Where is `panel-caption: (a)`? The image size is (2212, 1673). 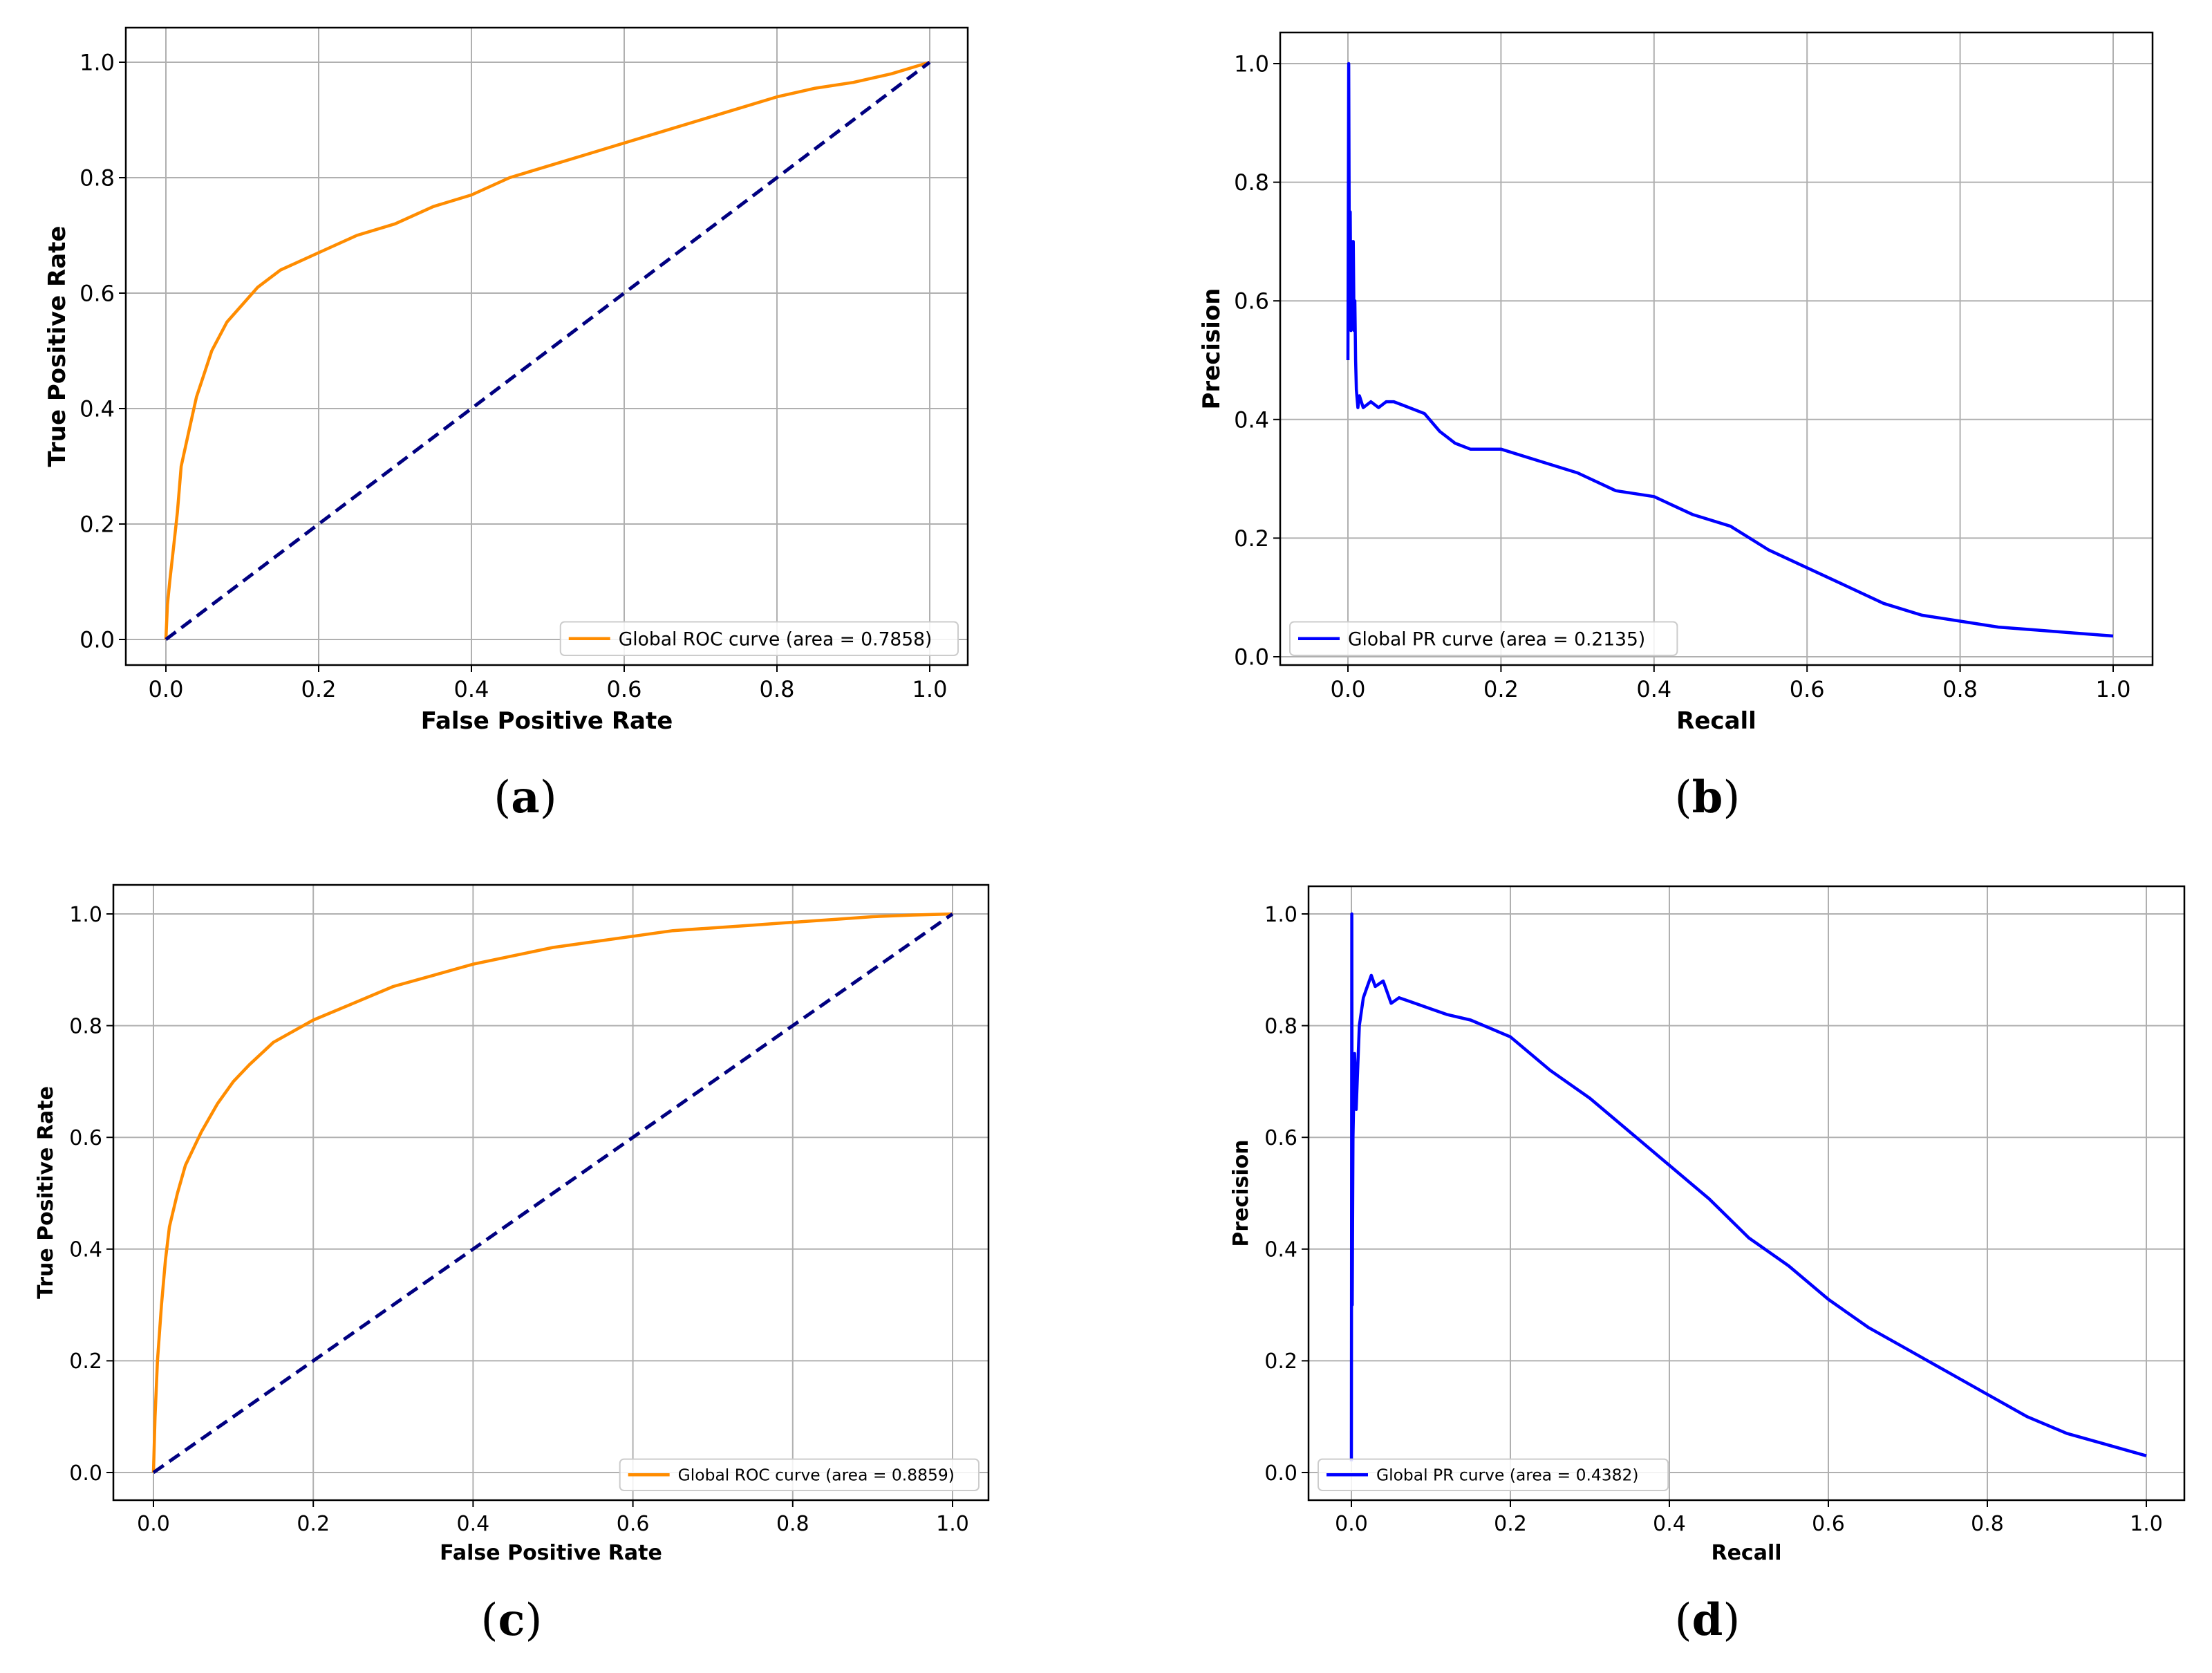 panel-caption: (a) is located at coordinates (525, 797).